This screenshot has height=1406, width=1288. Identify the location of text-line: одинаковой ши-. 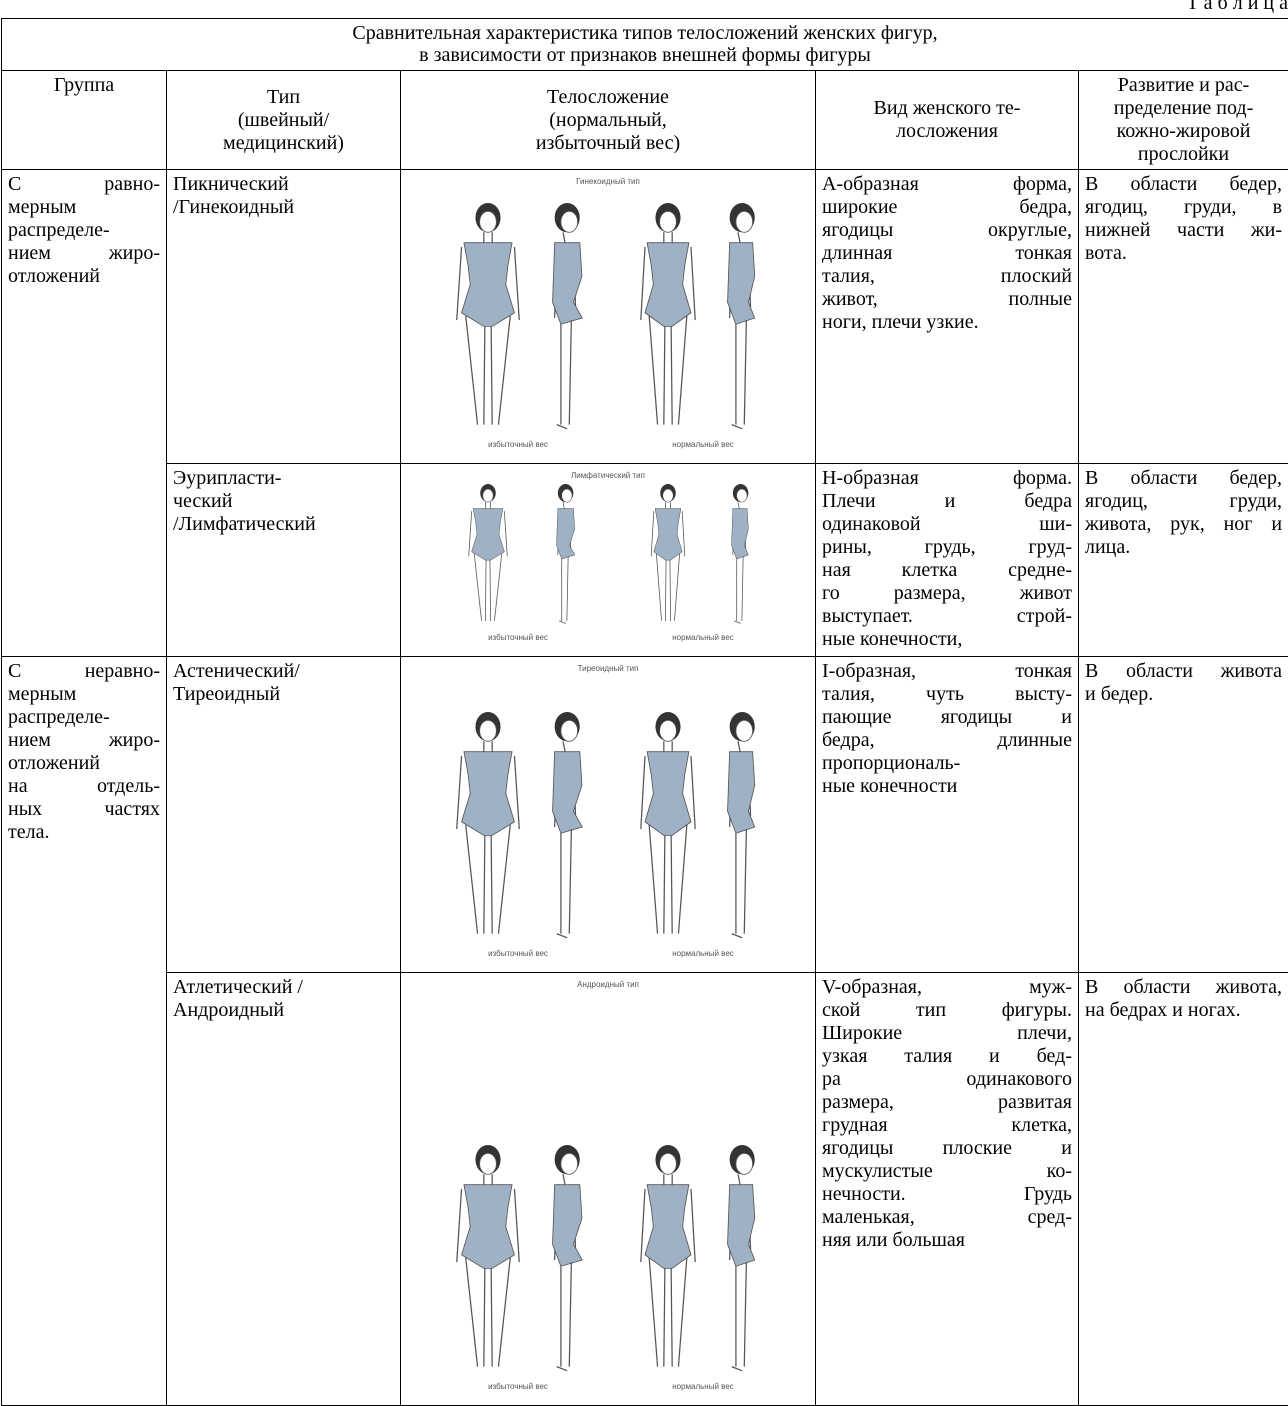
(947, 524).